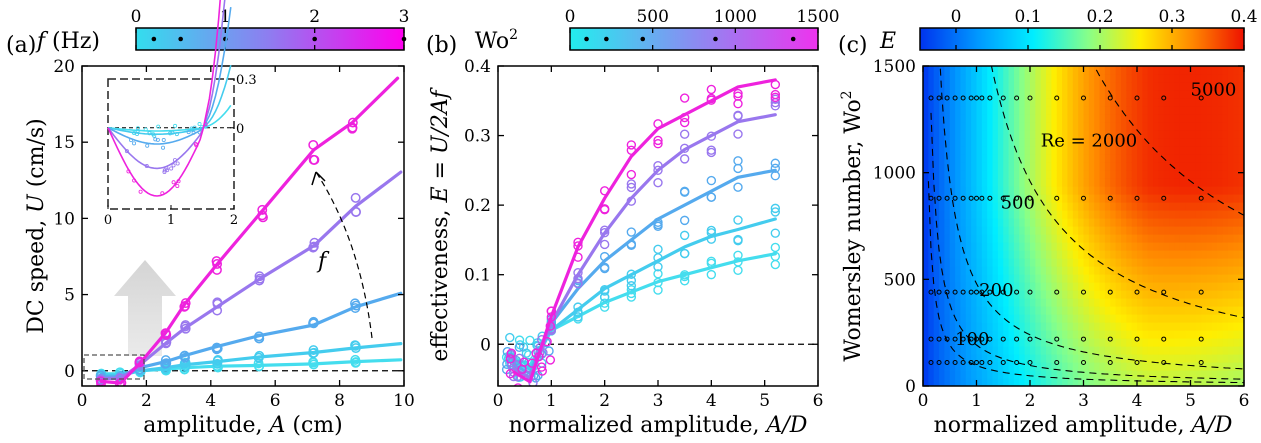 This screenshot has height=443, width=1261. Describe the element at coordinates (169, 118) in the screenshot. I see `inset-curve-f-0.2` at that location.